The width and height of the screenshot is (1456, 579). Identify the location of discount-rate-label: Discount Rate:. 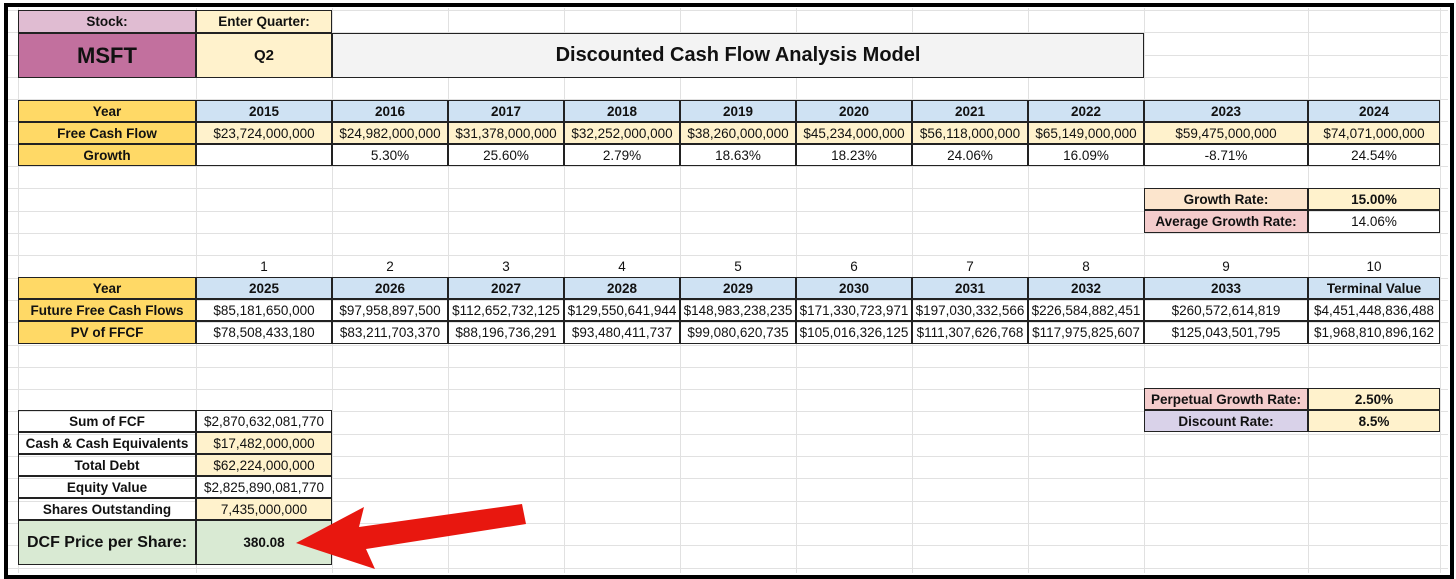
(1226, 421).